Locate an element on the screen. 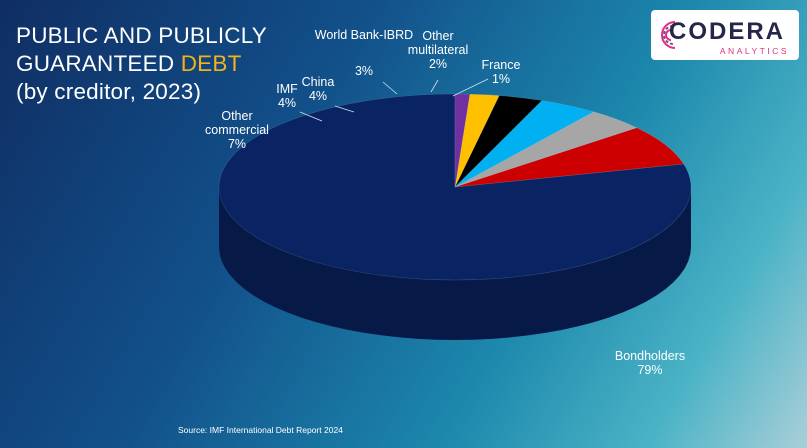  logo-brand: CODERA is located at coordinates (727, 31).